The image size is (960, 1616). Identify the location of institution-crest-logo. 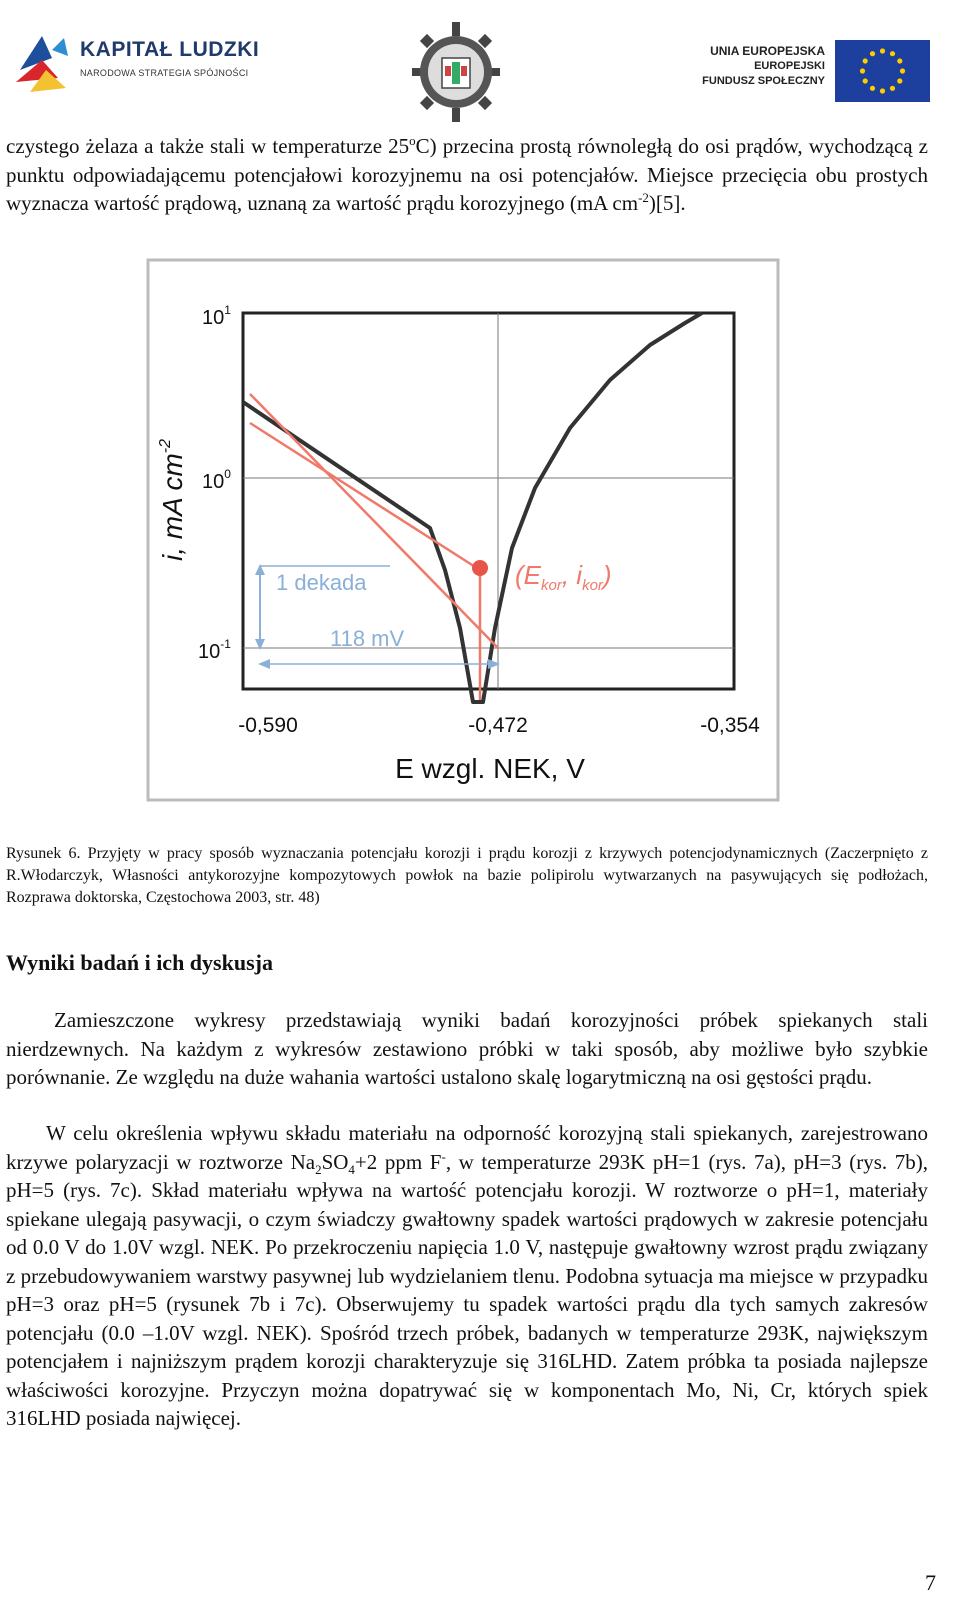
(456, 72).